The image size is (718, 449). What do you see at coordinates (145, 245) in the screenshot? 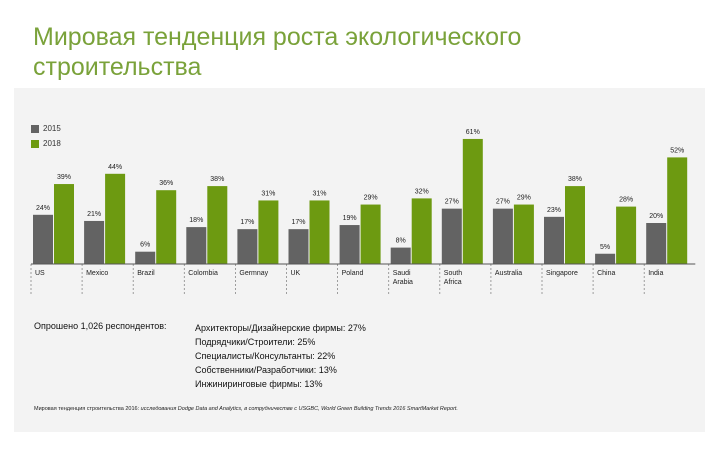
I see `data-label: 6%` at bounding box center [145, 245].